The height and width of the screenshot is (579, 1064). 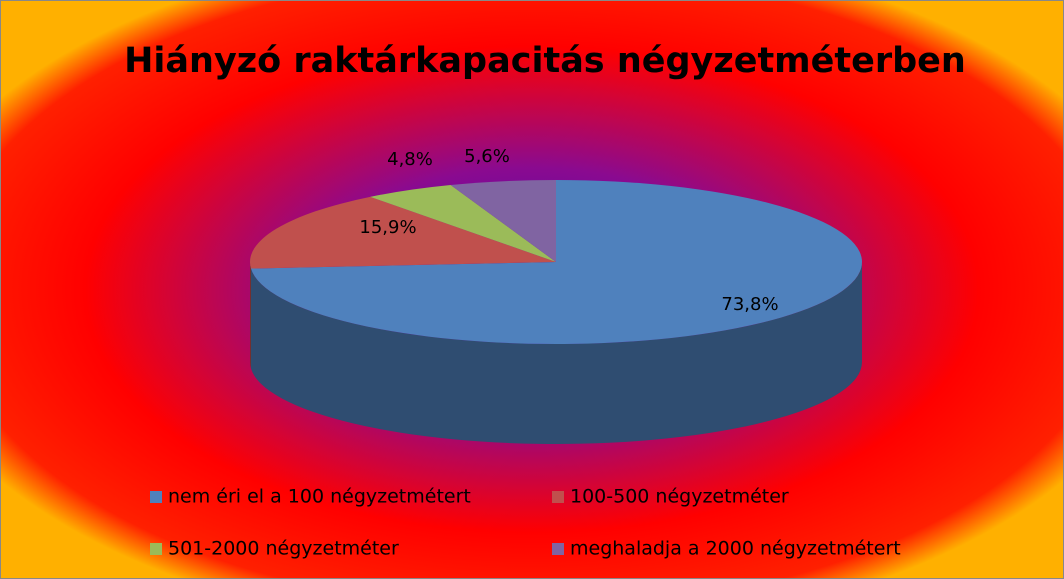 I want to click on legend-label: nem éri el a 100 négyzetmétert, so click(x=319, y=497).